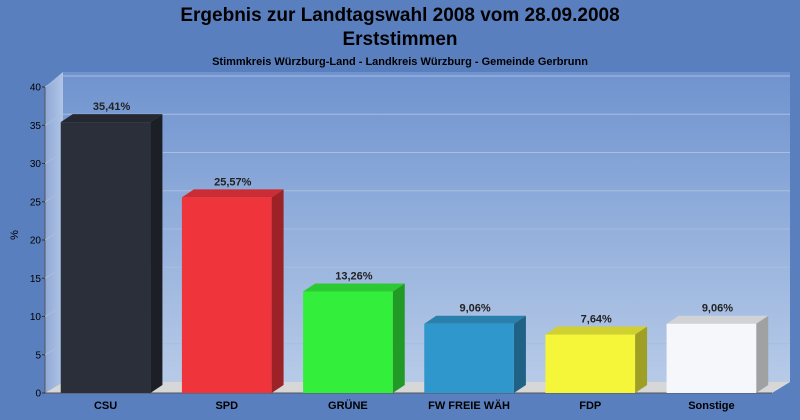  I want to click on bar-value-label-1: 25,57%, so click(233, 182).